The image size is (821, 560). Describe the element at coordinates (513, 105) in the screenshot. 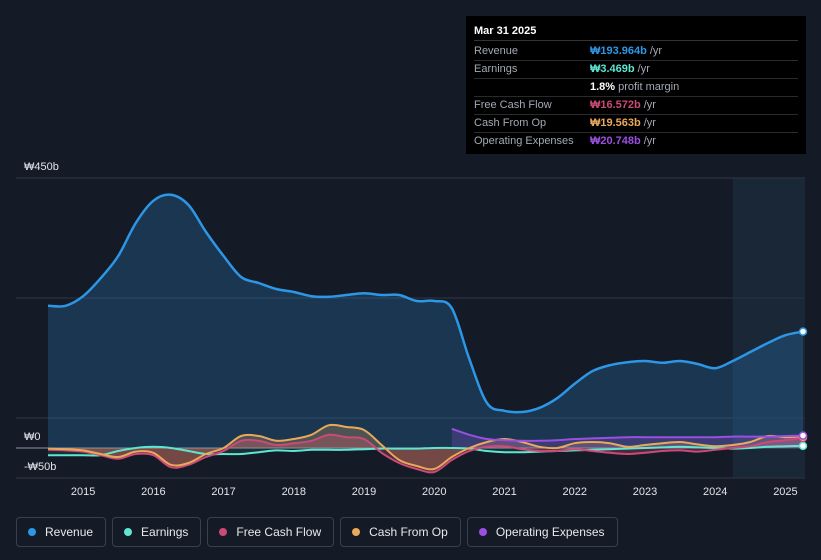

I see `tooltip-row-label: Free Cash Flow` at that location.